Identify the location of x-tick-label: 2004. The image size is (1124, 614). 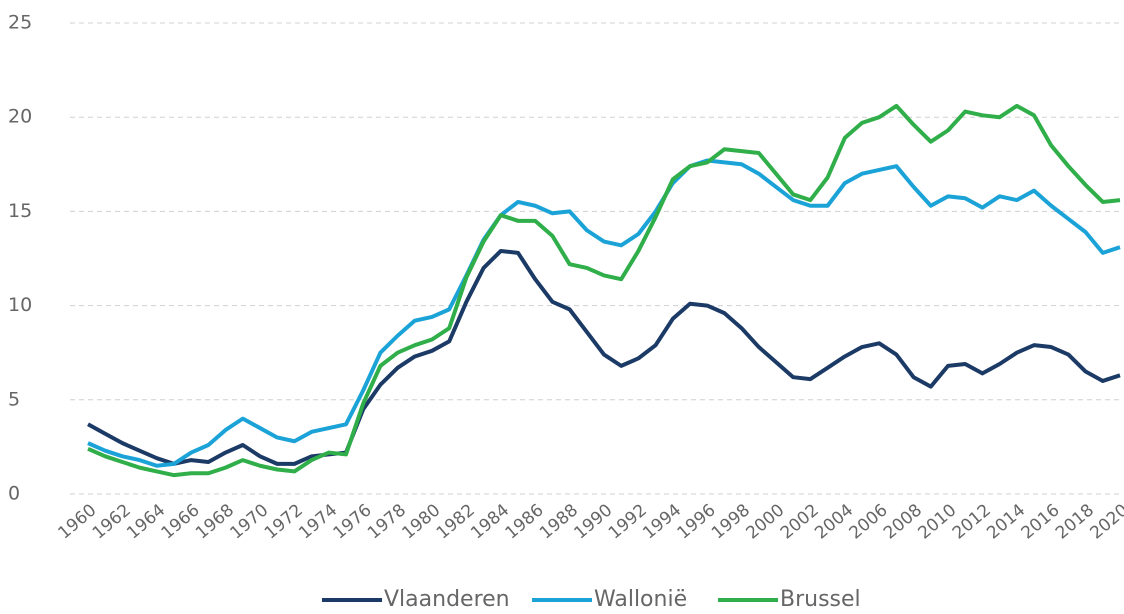
(834, 521).